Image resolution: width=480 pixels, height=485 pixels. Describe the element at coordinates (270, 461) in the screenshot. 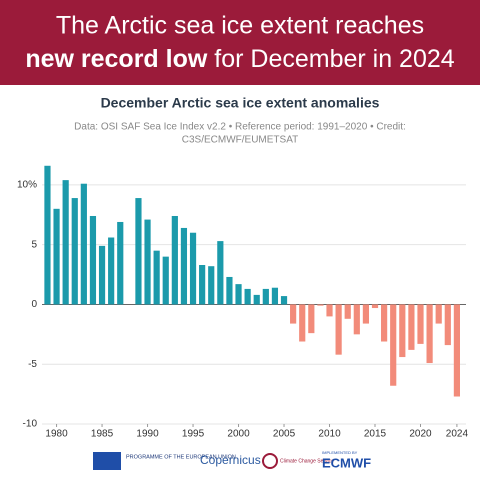

I see `c3s-icon` at that location.